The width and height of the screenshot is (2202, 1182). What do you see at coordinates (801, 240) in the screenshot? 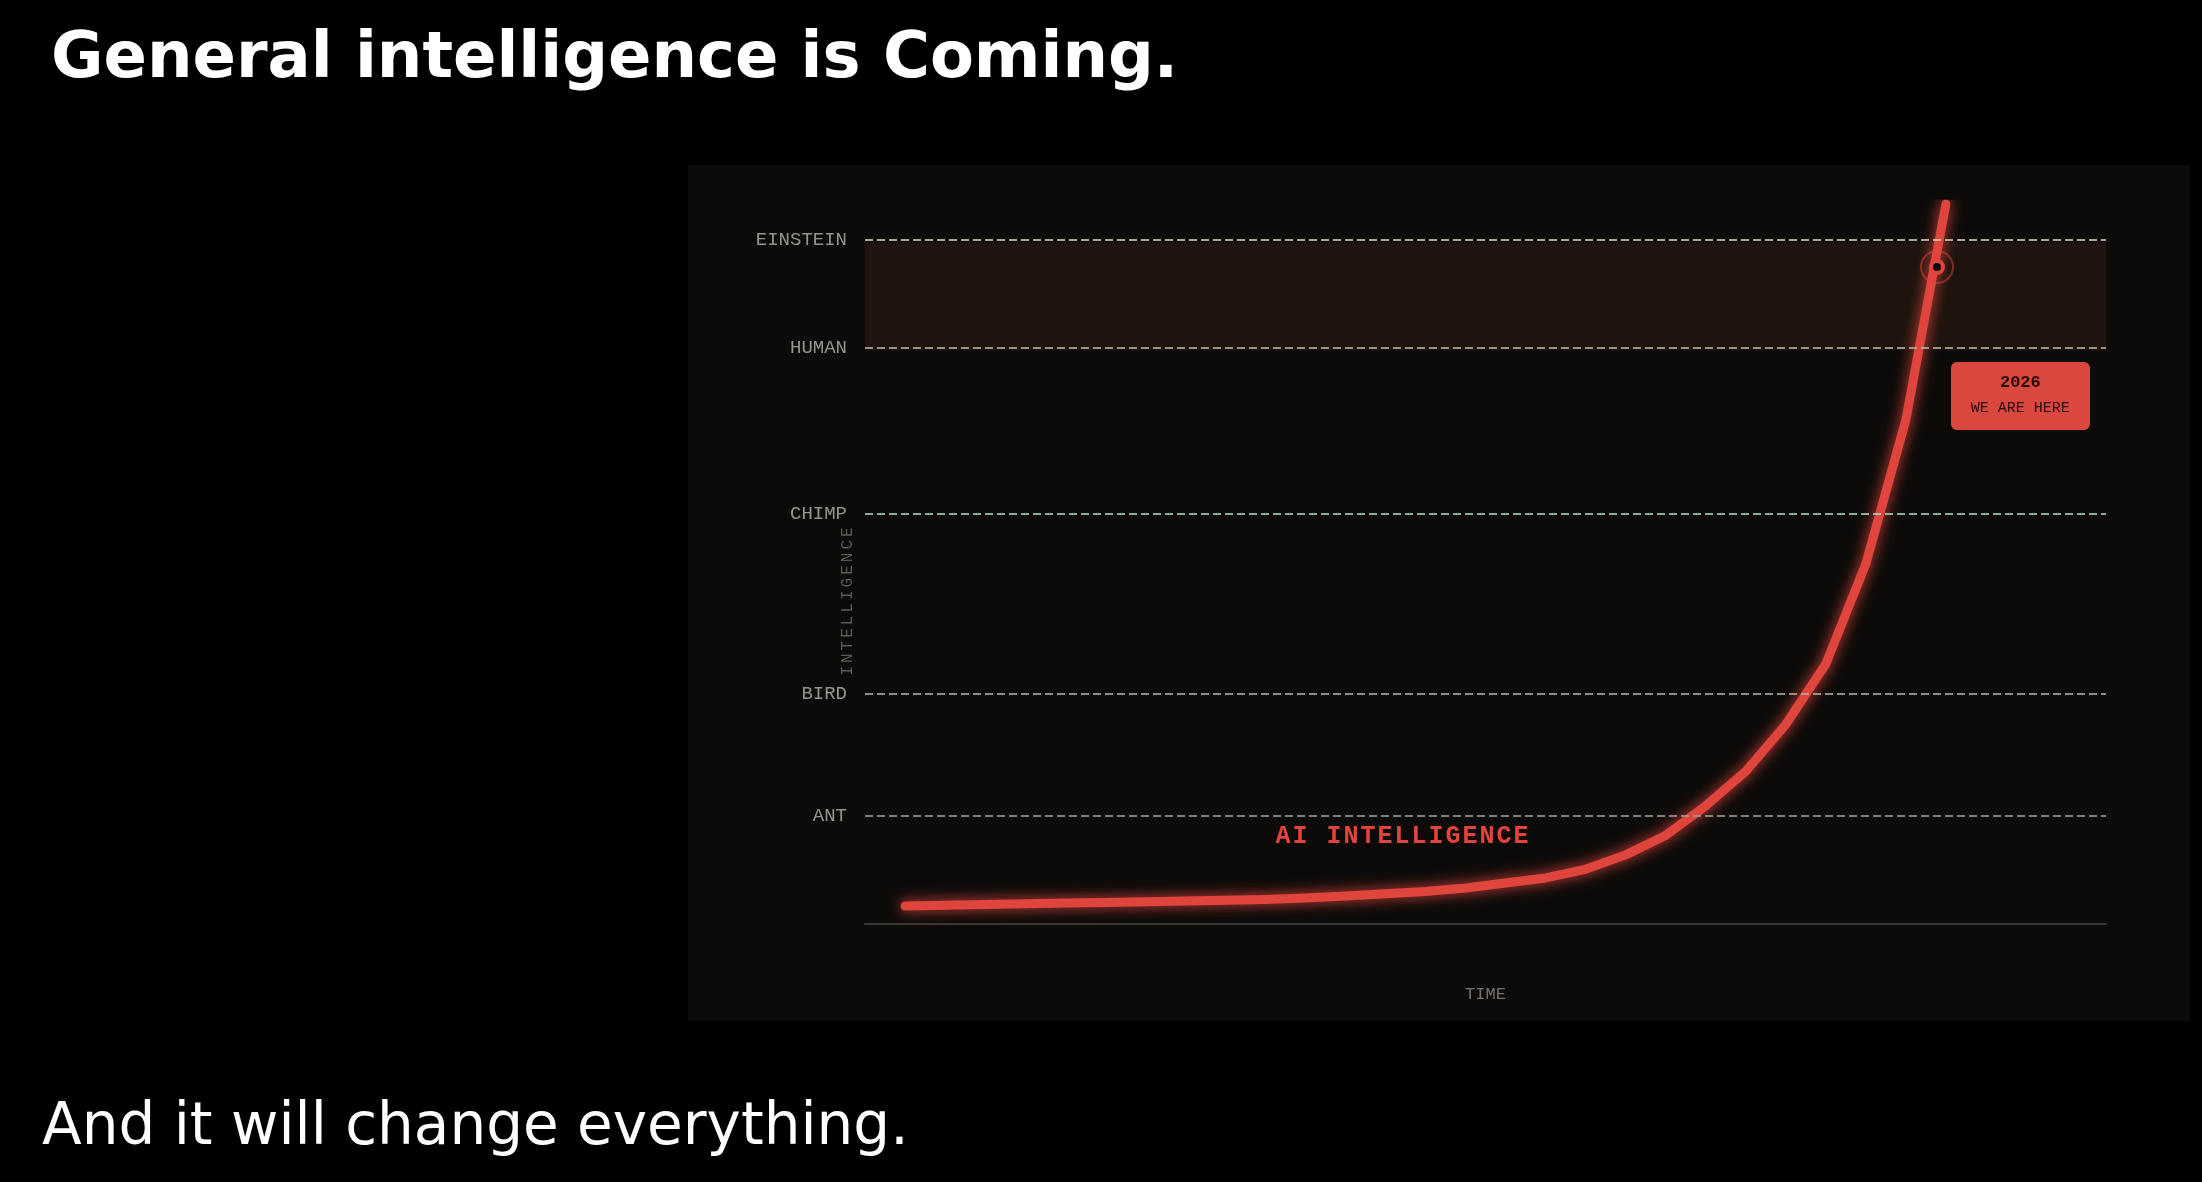
I see `ref-line-label: EINSTEIN` at bounding box center [801, 240].